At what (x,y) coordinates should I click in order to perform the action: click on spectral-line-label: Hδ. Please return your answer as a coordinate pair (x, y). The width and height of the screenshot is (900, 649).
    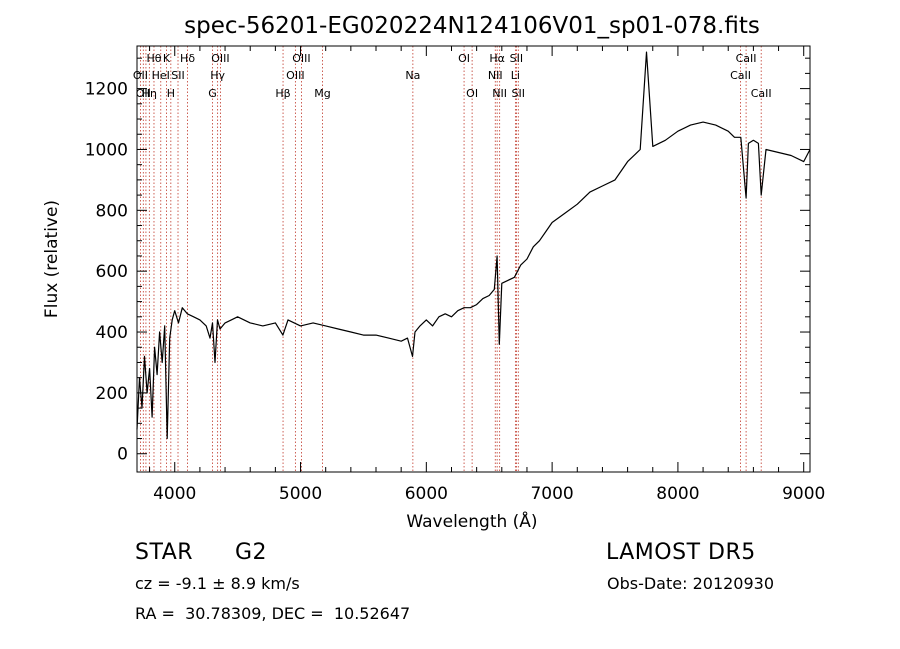
    Looking at the image, I should click on (187, 58).